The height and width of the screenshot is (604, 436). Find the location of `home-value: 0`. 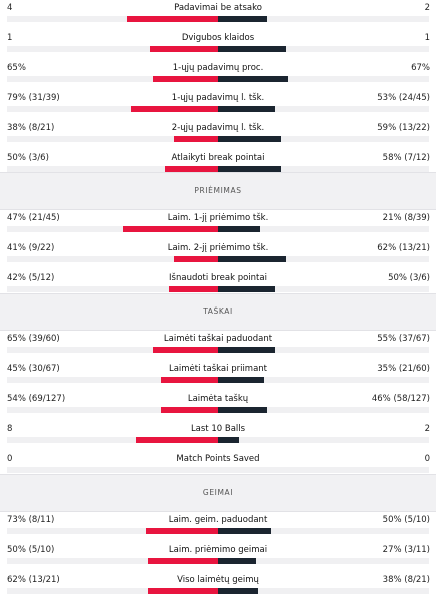

home-value: 0 is located at coordinates (10, 459).